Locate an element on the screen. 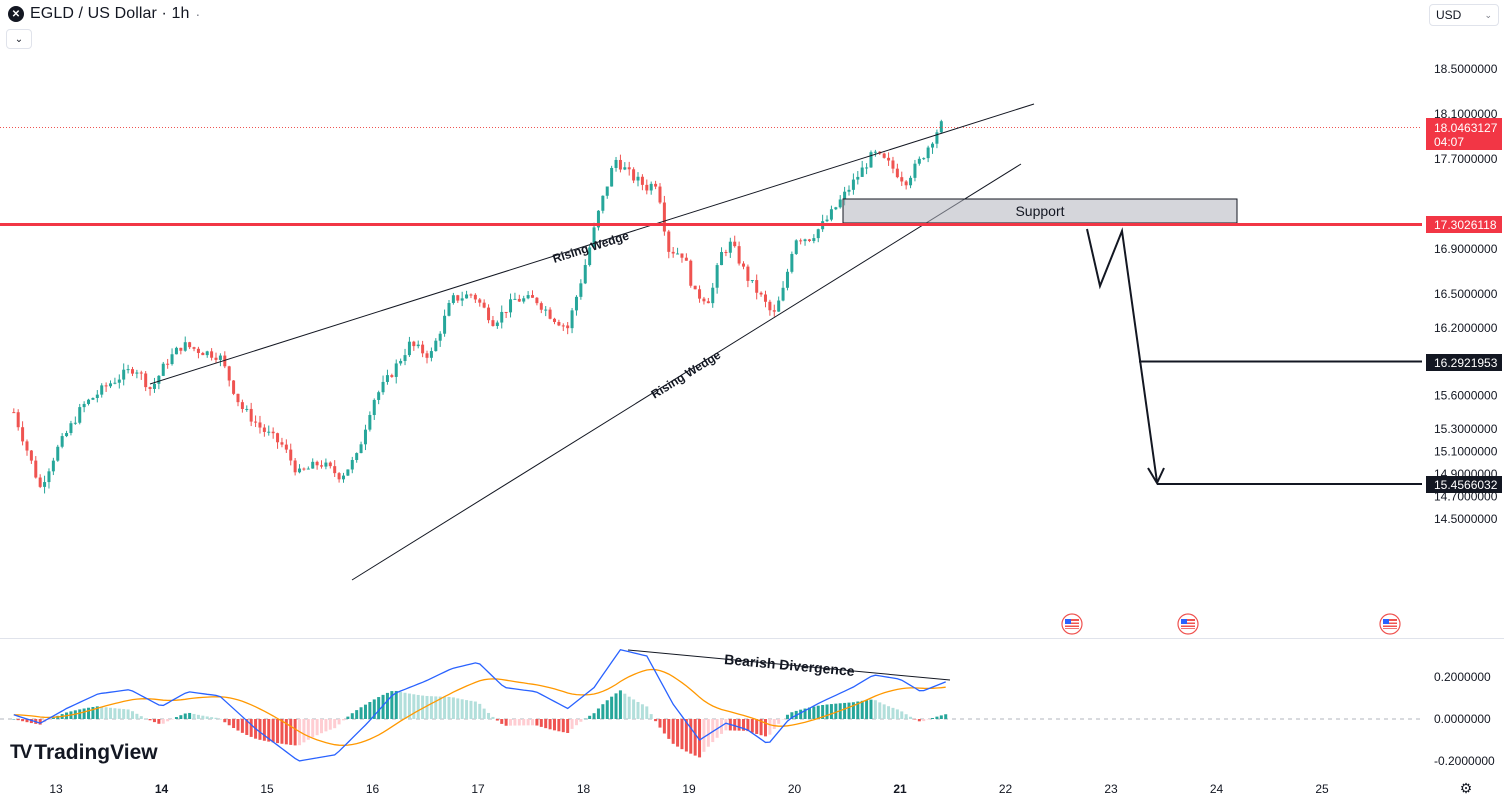 This screenshot has height=799, width=1504. support-zone is located at coordinates (1040, 211).